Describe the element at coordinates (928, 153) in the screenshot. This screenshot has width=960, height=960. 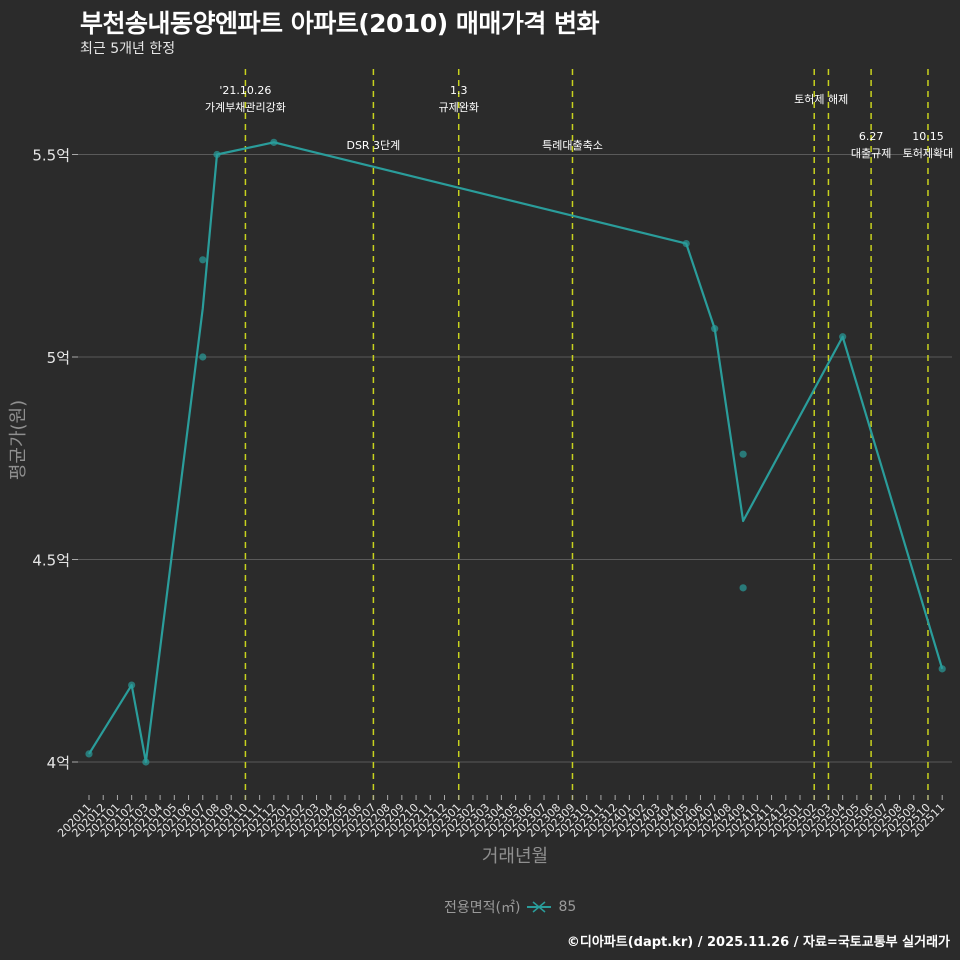
I see `event-label: 토허제확대` at that location.